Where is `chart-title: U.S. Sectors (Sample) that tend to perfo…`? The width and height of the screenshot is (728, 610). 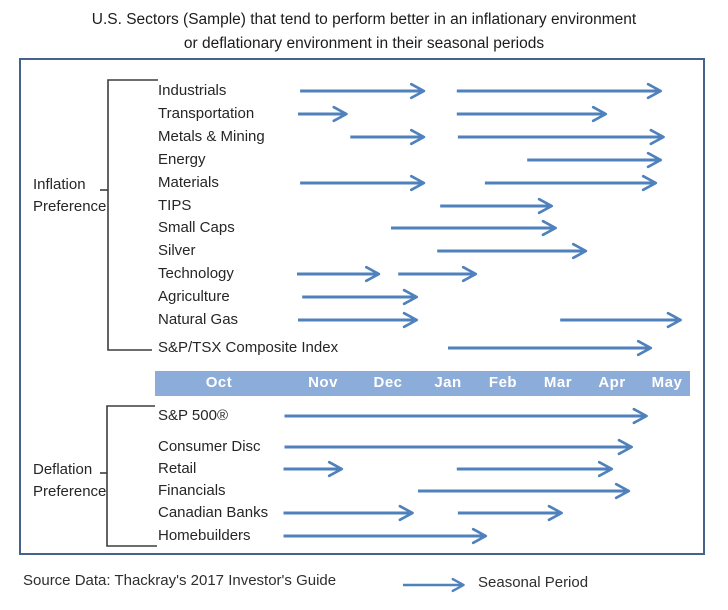 chart-title: U.S. Sectors (Sample) that tend to perfo… is located at coordinates (364, 32).